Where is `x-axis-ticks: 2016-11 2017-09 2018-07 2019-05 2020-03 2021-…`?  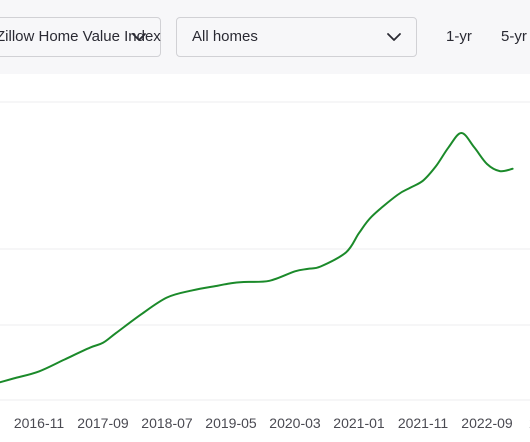
x-axis-ticks: 2016-11 2017-09 2018-07 2019-05 2020-03 2021-… is located at coordinates (272, 423).